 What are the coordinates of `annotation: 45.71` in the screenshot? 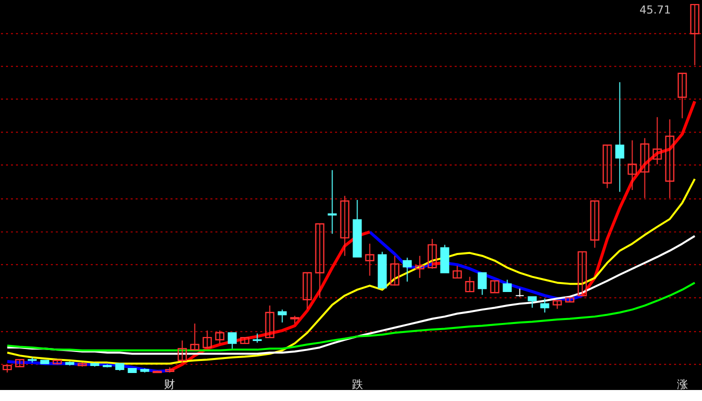 It's located at (655, 10).